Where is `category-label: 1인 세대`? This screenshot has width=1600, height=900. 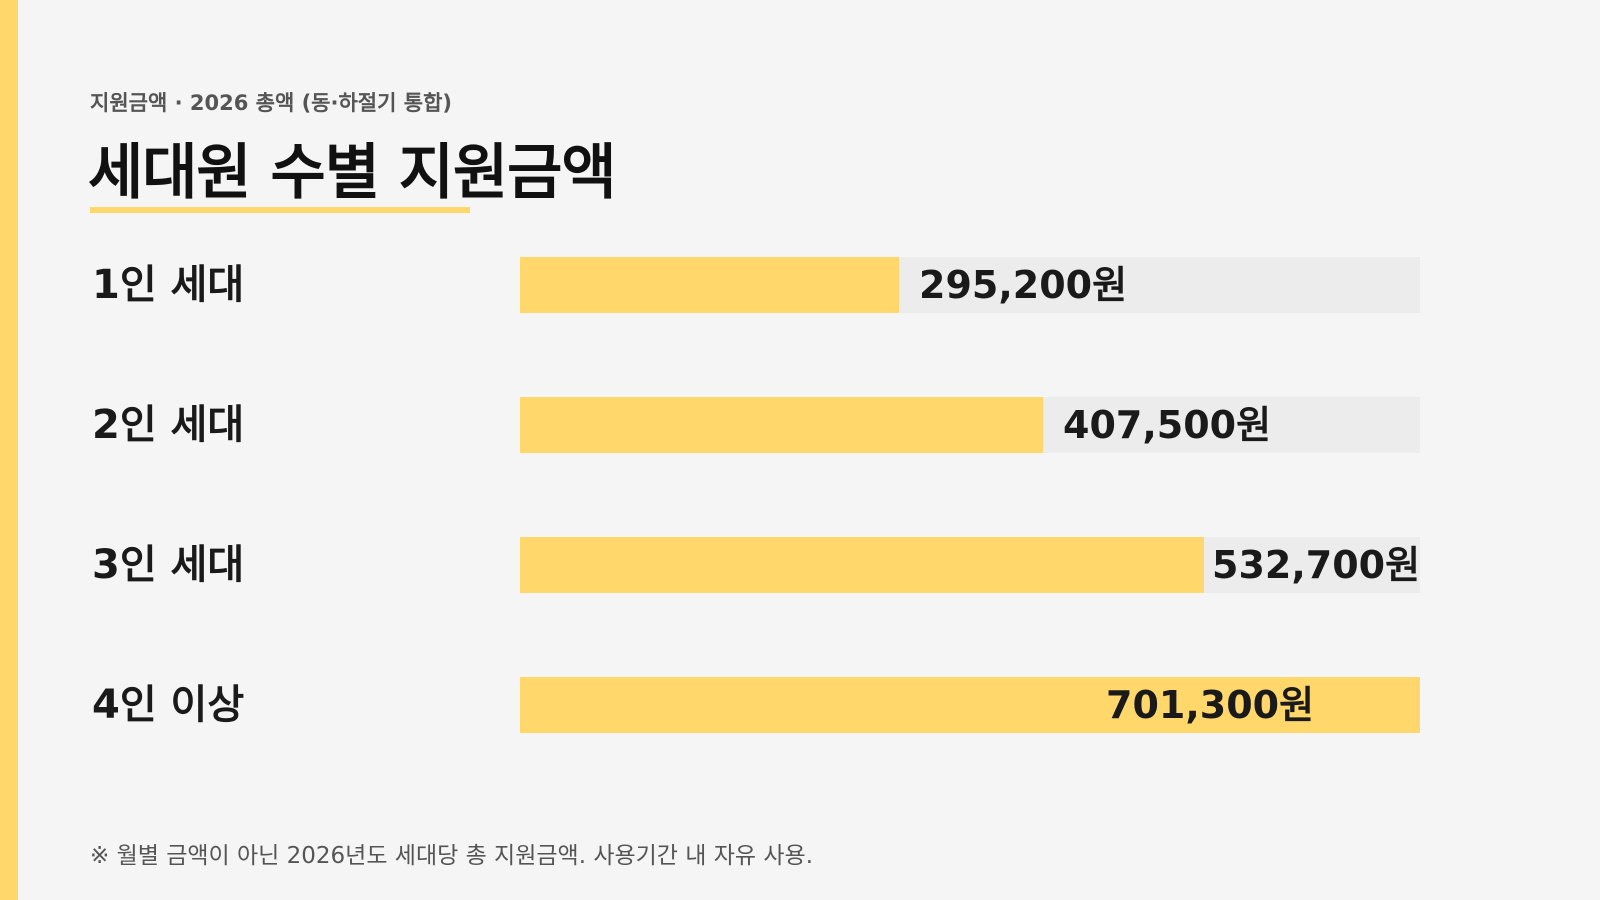 category-label: 1인 세대 is located at coordinates (168, 285).